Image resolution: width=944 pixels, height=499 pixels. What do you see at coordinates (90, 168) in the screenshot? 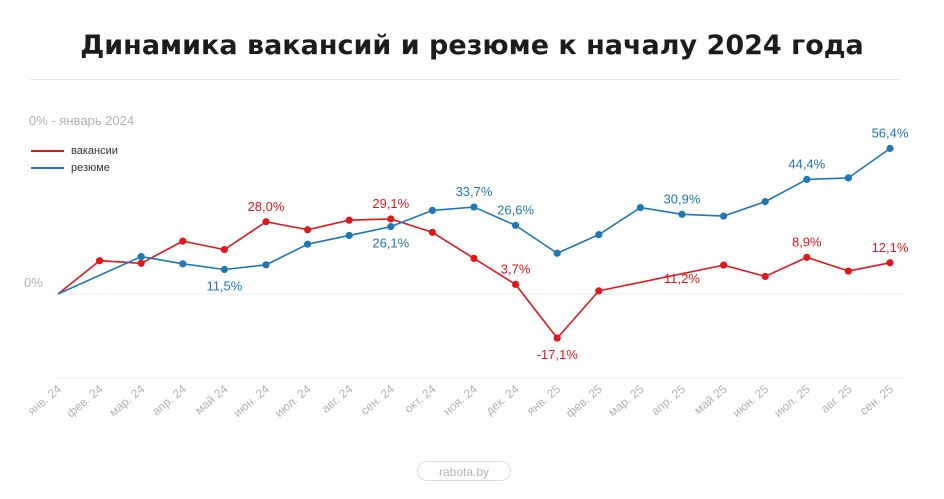
I see `legend-label-resumes: резюме` at bounding box center [90, 168].